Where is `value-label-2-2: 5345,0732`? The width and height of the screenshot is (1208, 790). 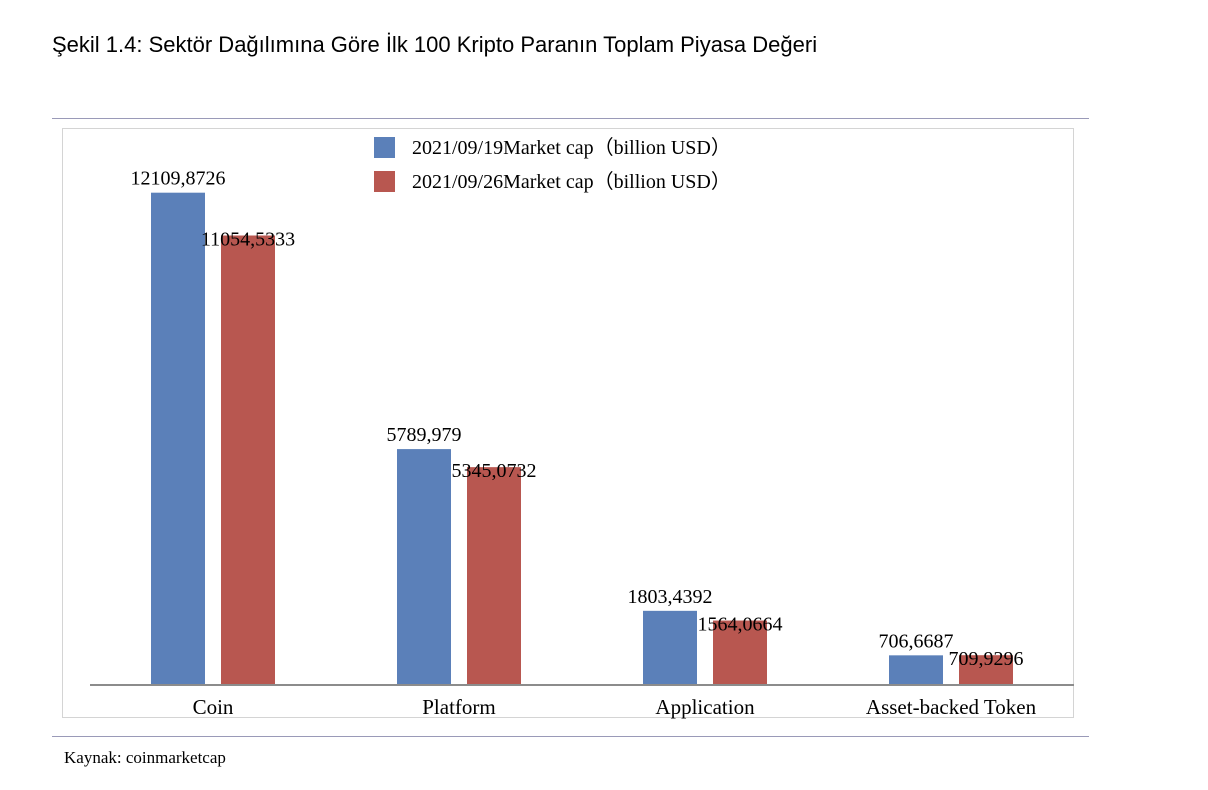
value-label-2-2: 5345,0732 is located at coordinates (494, 471).